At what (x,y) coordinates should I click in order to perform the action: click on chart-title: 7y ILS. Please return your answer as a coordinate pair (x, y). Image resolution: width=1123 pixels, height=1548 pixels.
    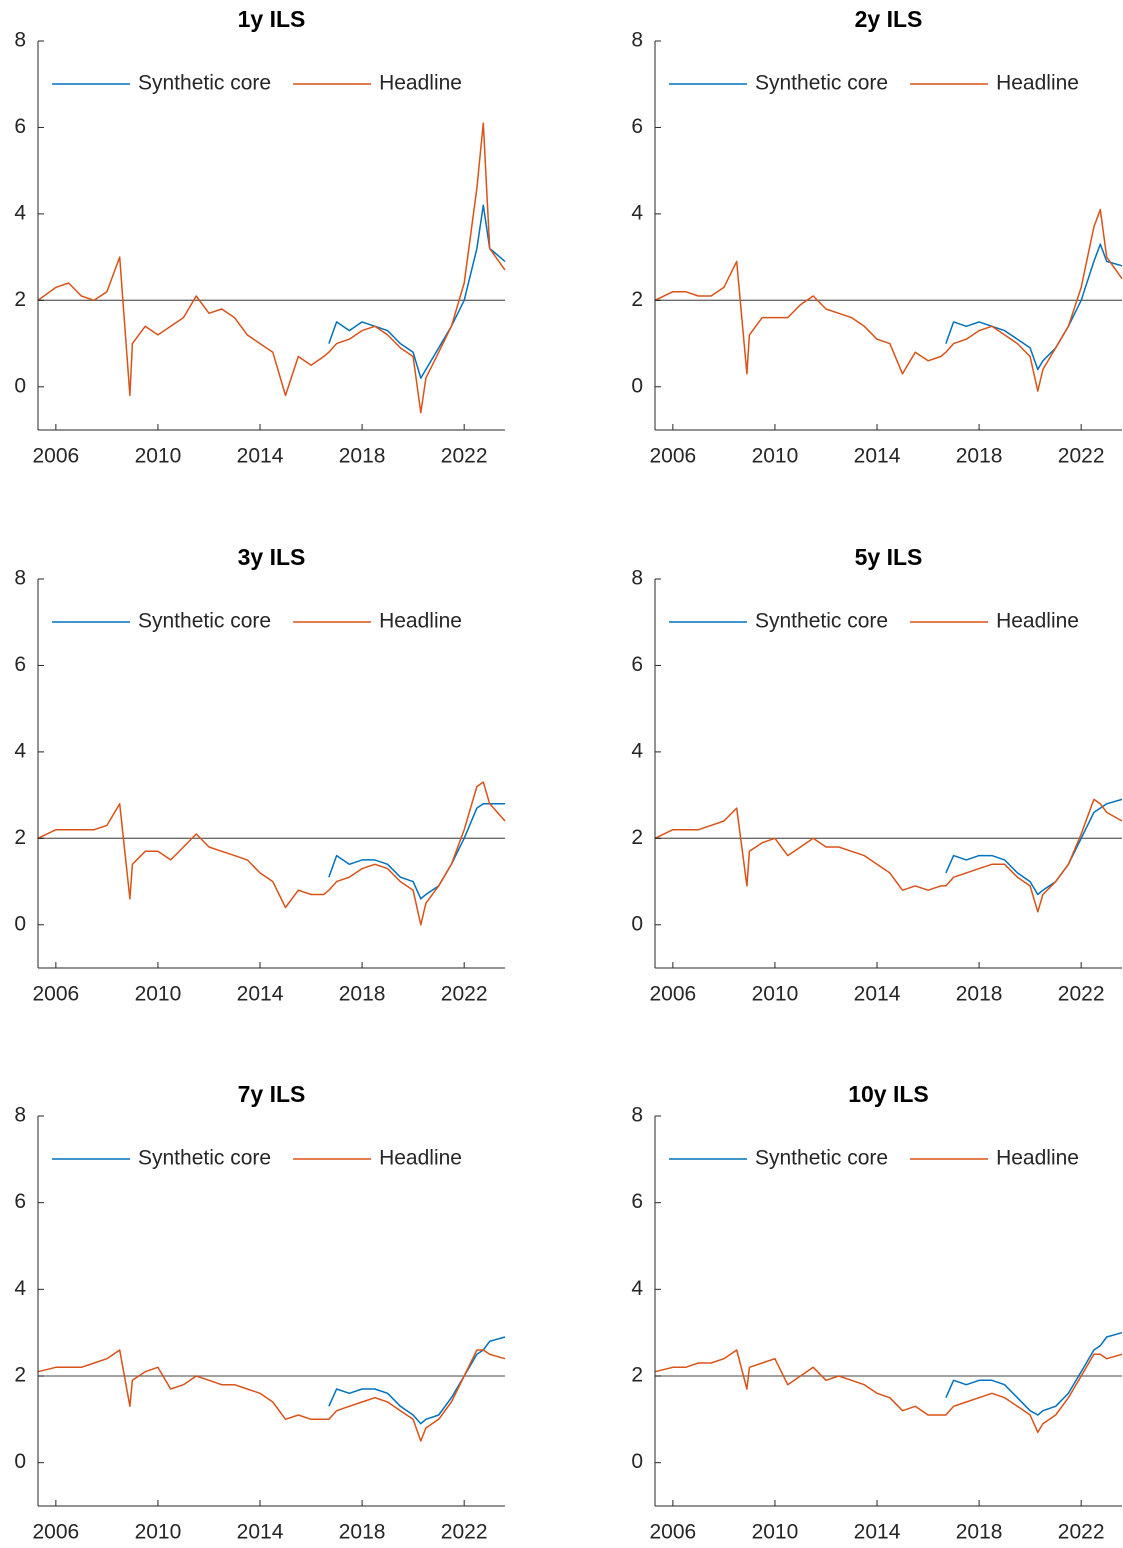
    Looking at the image, I should click on (272, 1094).